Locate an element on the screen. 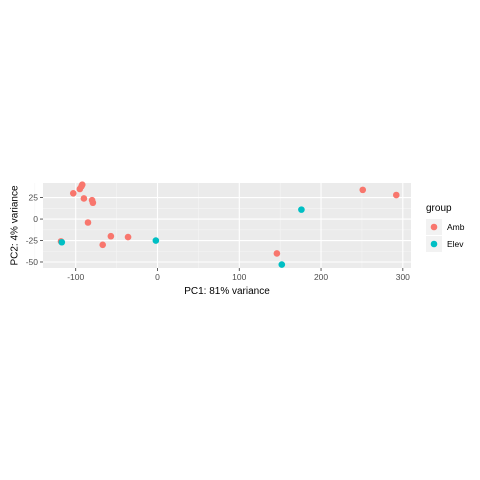 The image size is (480, 480). x-tick-label: 100 is located at coordinates (239, 277).